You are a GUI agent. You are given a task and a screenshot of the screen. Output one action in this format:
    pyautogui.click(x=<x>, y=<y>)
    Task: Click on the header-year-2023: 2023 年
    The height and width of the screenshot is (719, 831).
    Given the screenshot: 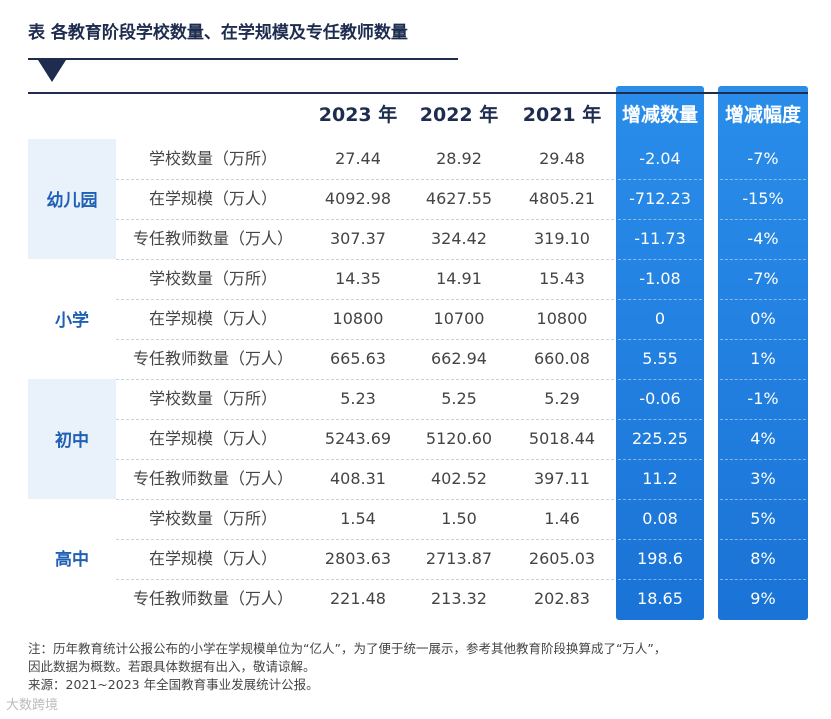 What is the action you would take?
    pyautogui.click(x=358, y=115)
    